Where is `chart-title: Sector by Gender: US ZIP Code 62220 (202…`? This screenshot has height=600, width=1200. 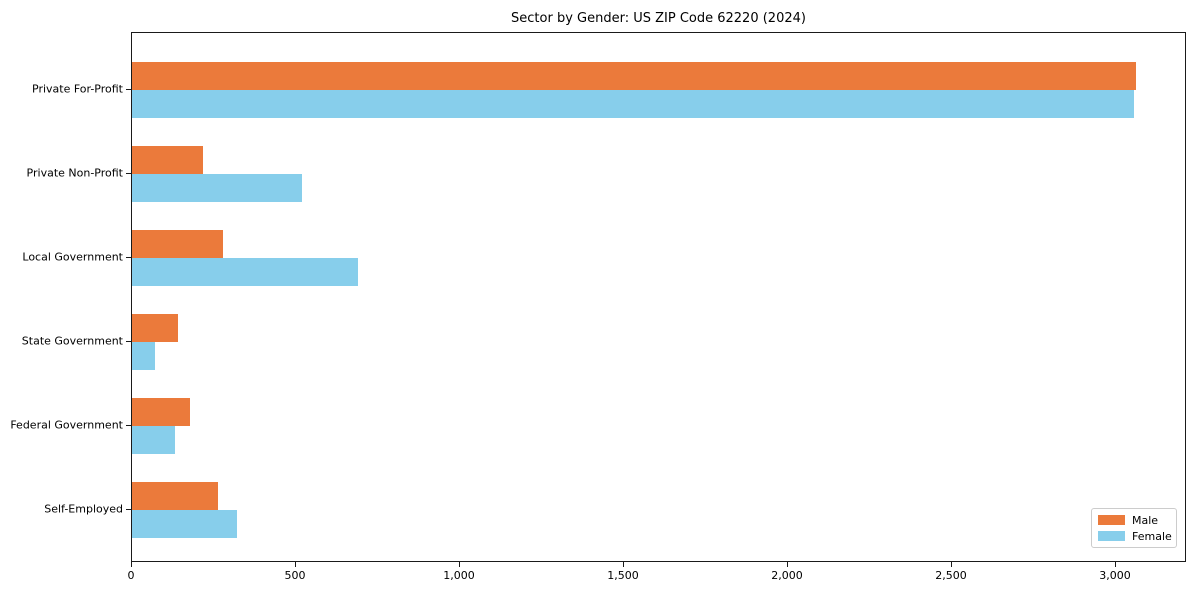
chart-title: Sector by Gender: US ZIP Code 62220 (202… is located at coordinates (658, 18).